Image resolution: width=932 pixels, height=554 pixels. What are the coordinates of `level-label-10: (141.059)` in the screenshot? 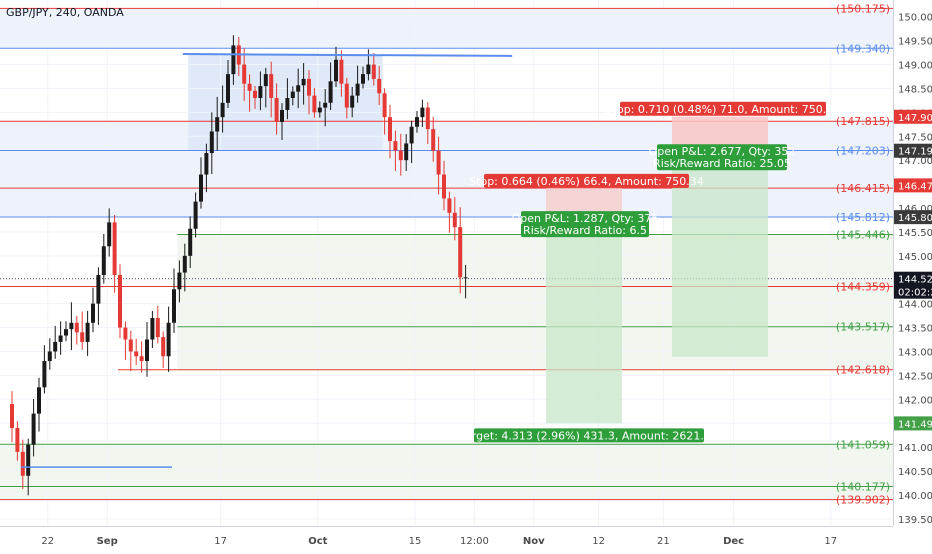 It's located at (863, 444).